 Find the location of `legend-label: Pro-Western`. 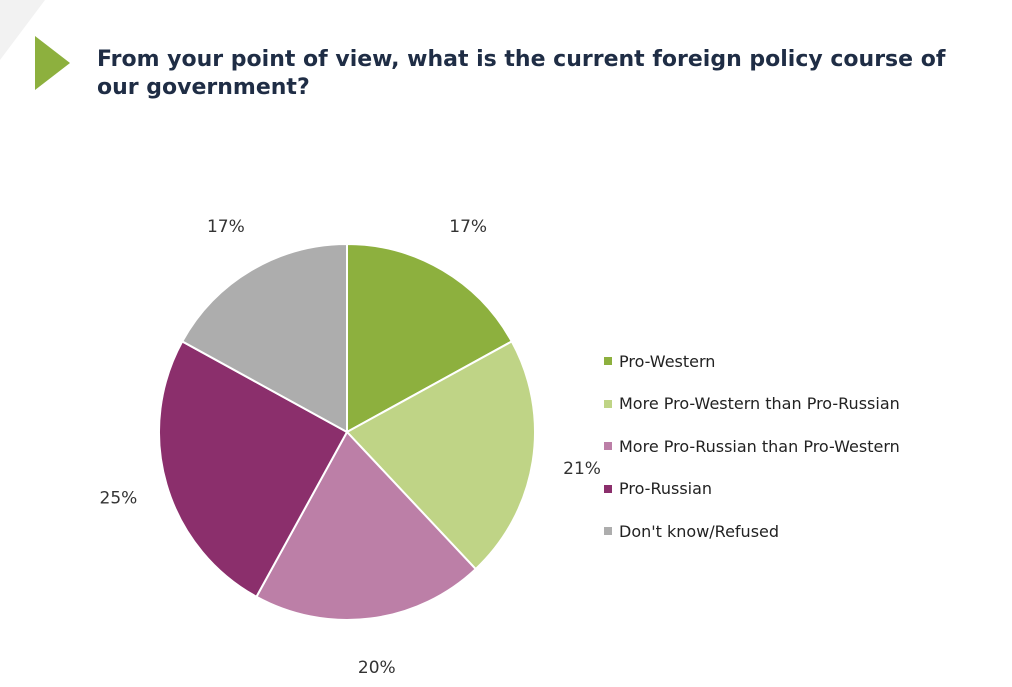

legend-label: Pro-Western is located at coordinates (667, 361).